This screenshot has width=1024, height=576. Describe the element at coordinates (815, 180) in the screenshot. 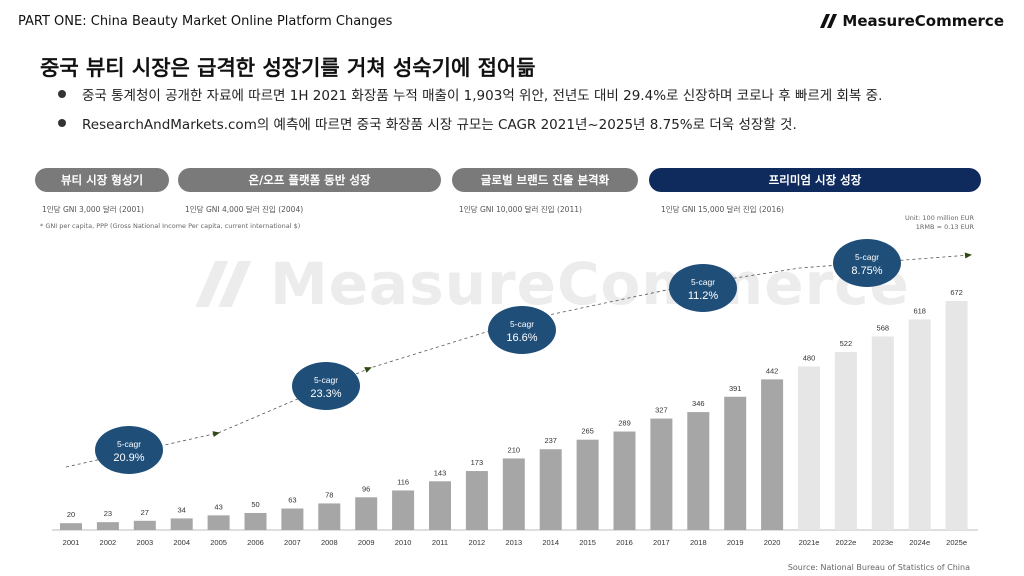

I see `phase-premium: 프리미엄 시장 성장` at that location.